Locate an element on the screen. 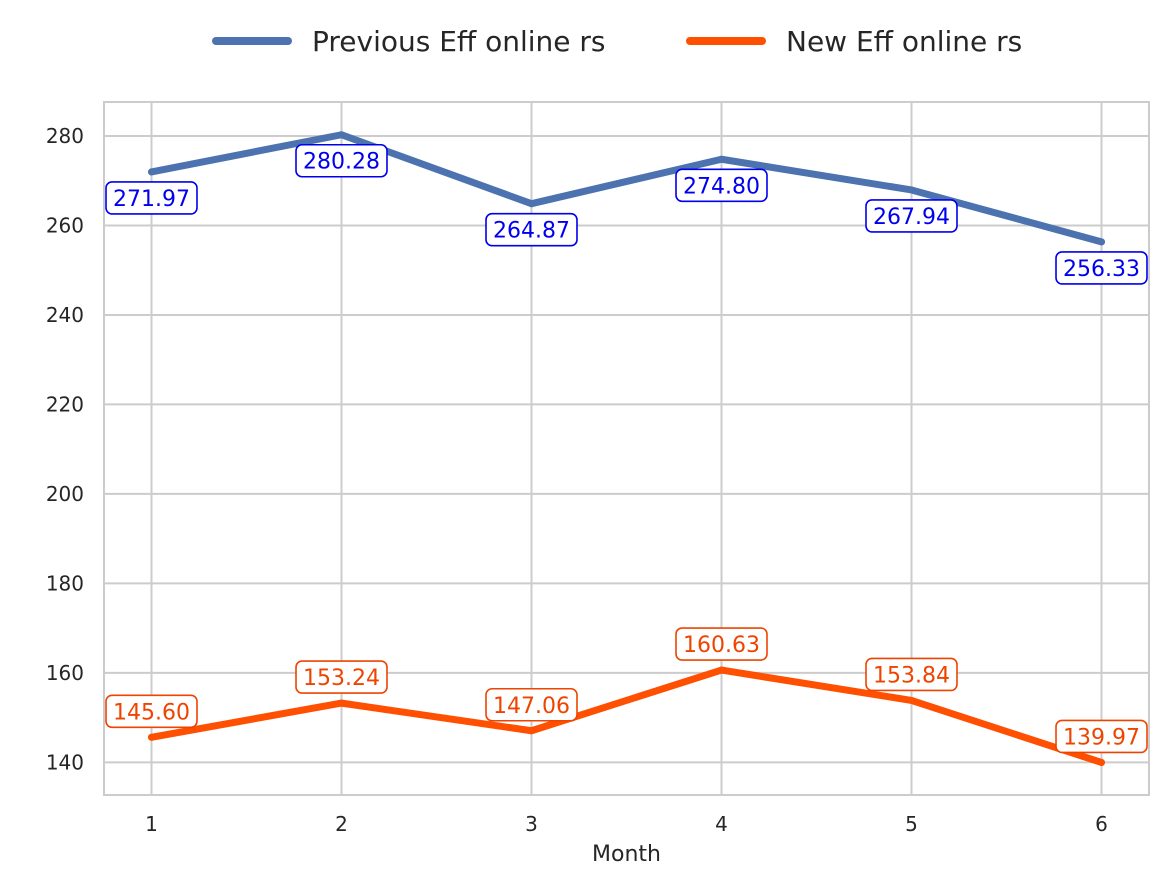  svg-text: 153.24 is located at coordinates (341, 678).